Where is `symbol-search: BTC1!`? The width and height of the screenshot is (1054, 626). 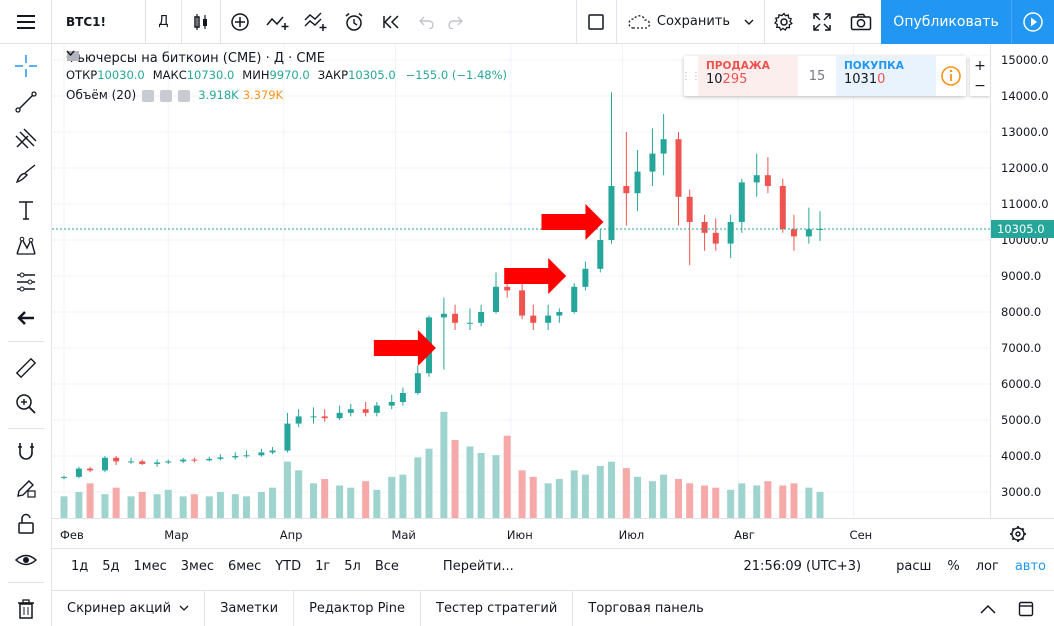 symbol-search: BTC1! is located at coordinates (99, 22).